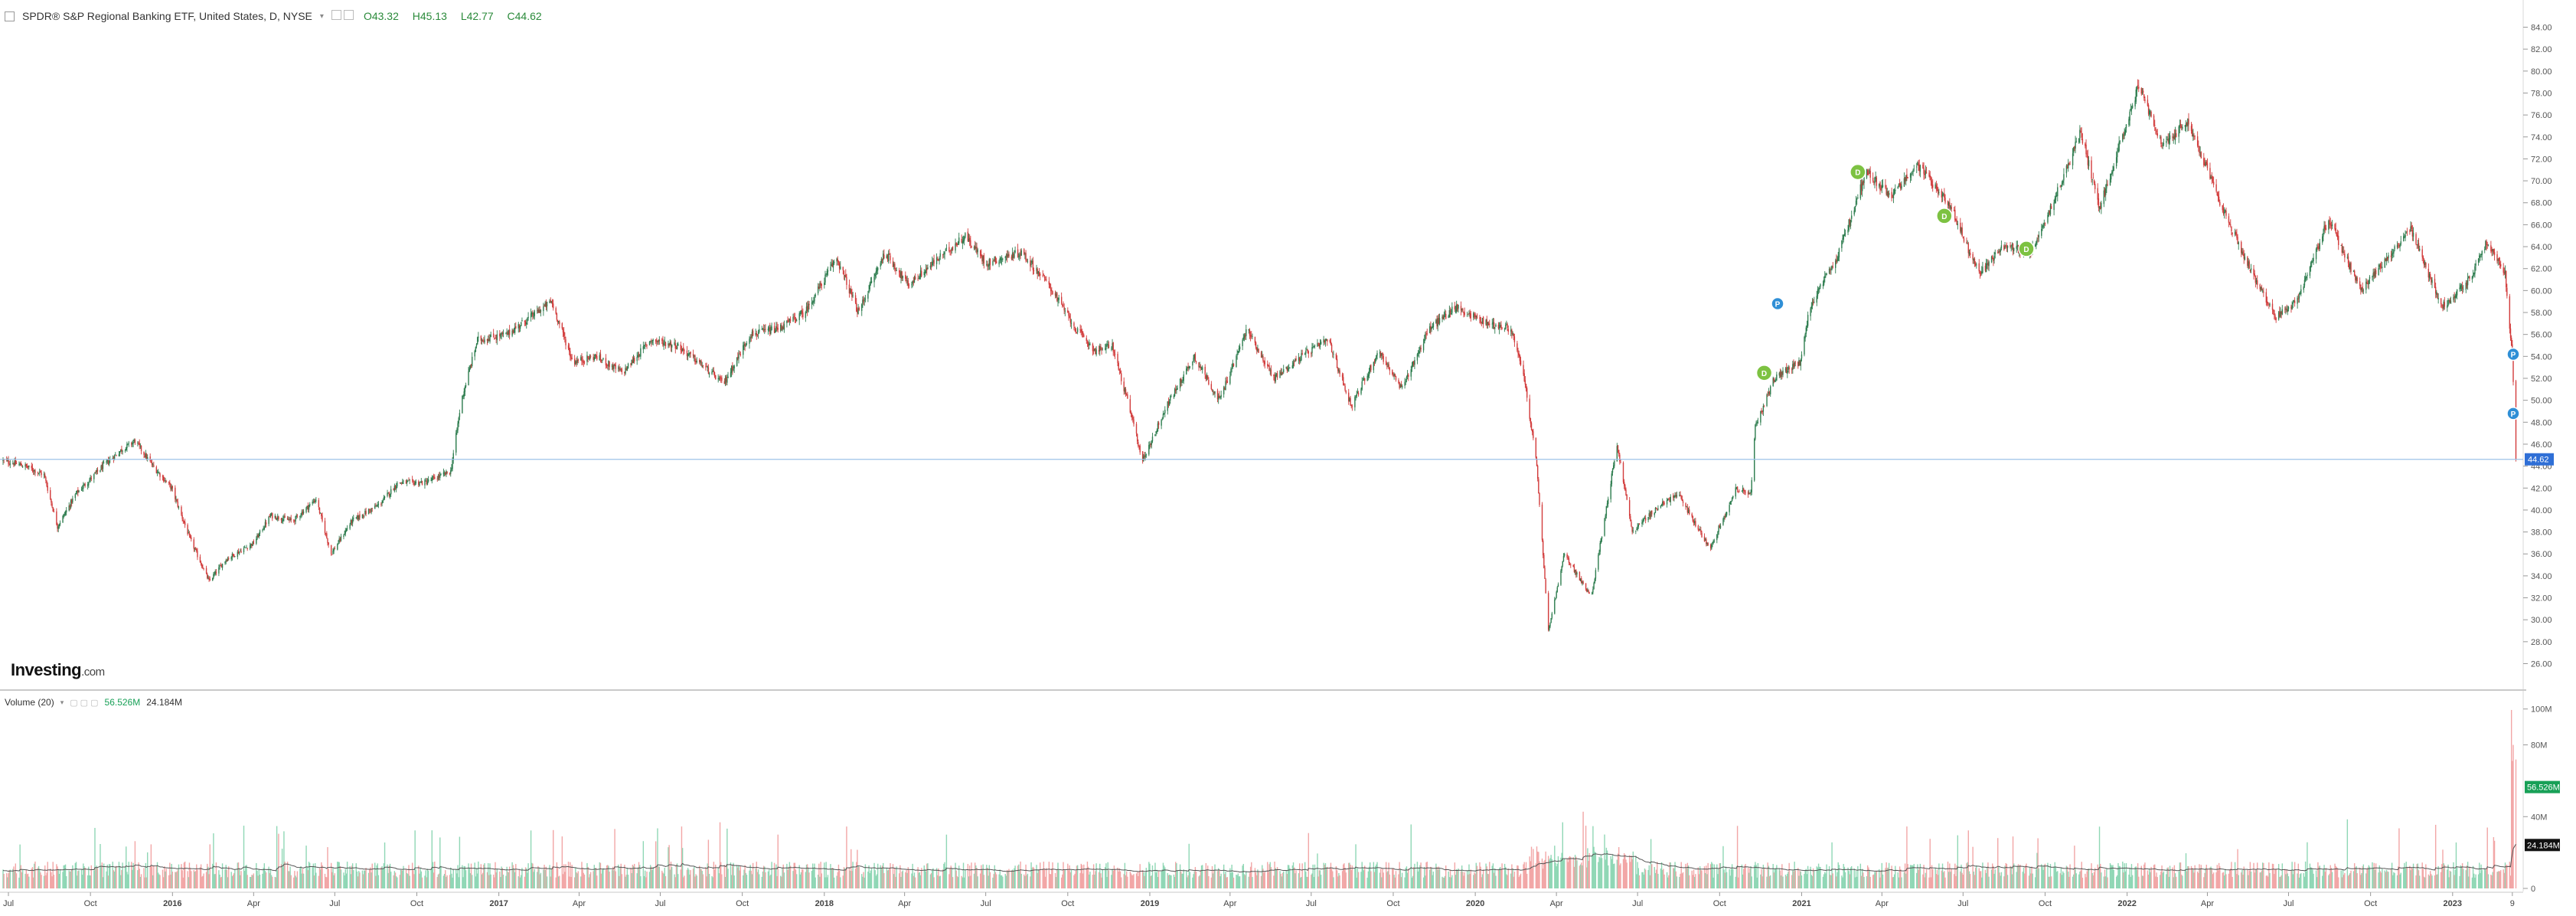  I want to click on close-icon, so click(348, 15).